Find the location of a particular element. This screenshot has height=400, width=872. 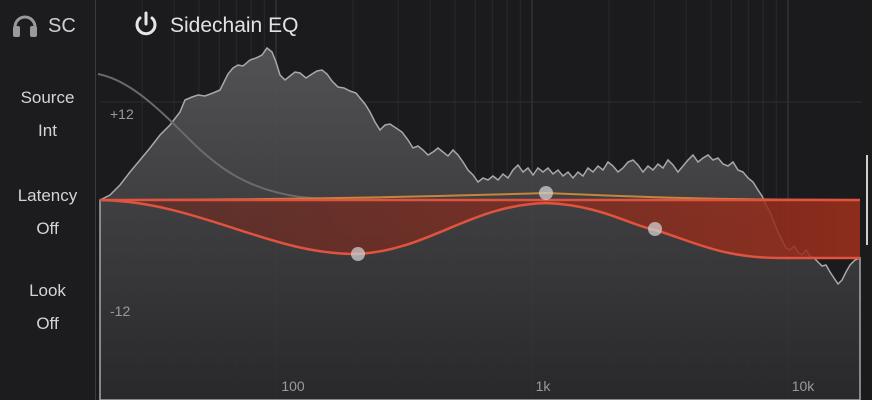

panel-title: Sidechain EQ is located at coordinates (234, 25).